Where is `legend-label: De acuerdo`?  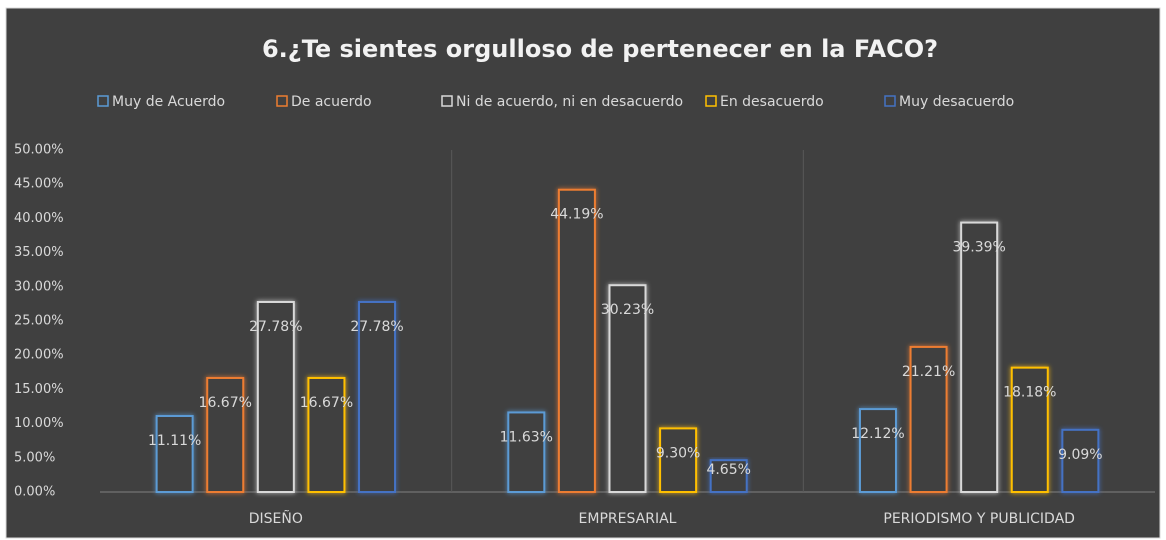
legend-label: De acuerdo is located at coordinates (331, 102).